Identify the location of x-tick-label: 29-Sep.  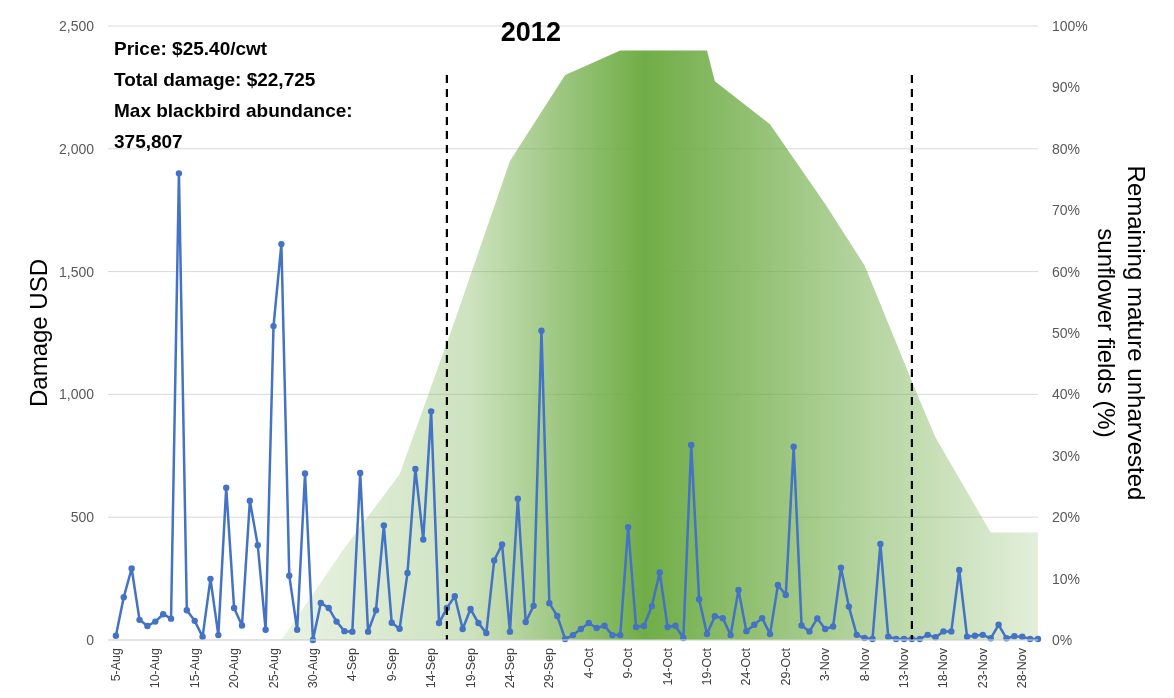
(549, 668).